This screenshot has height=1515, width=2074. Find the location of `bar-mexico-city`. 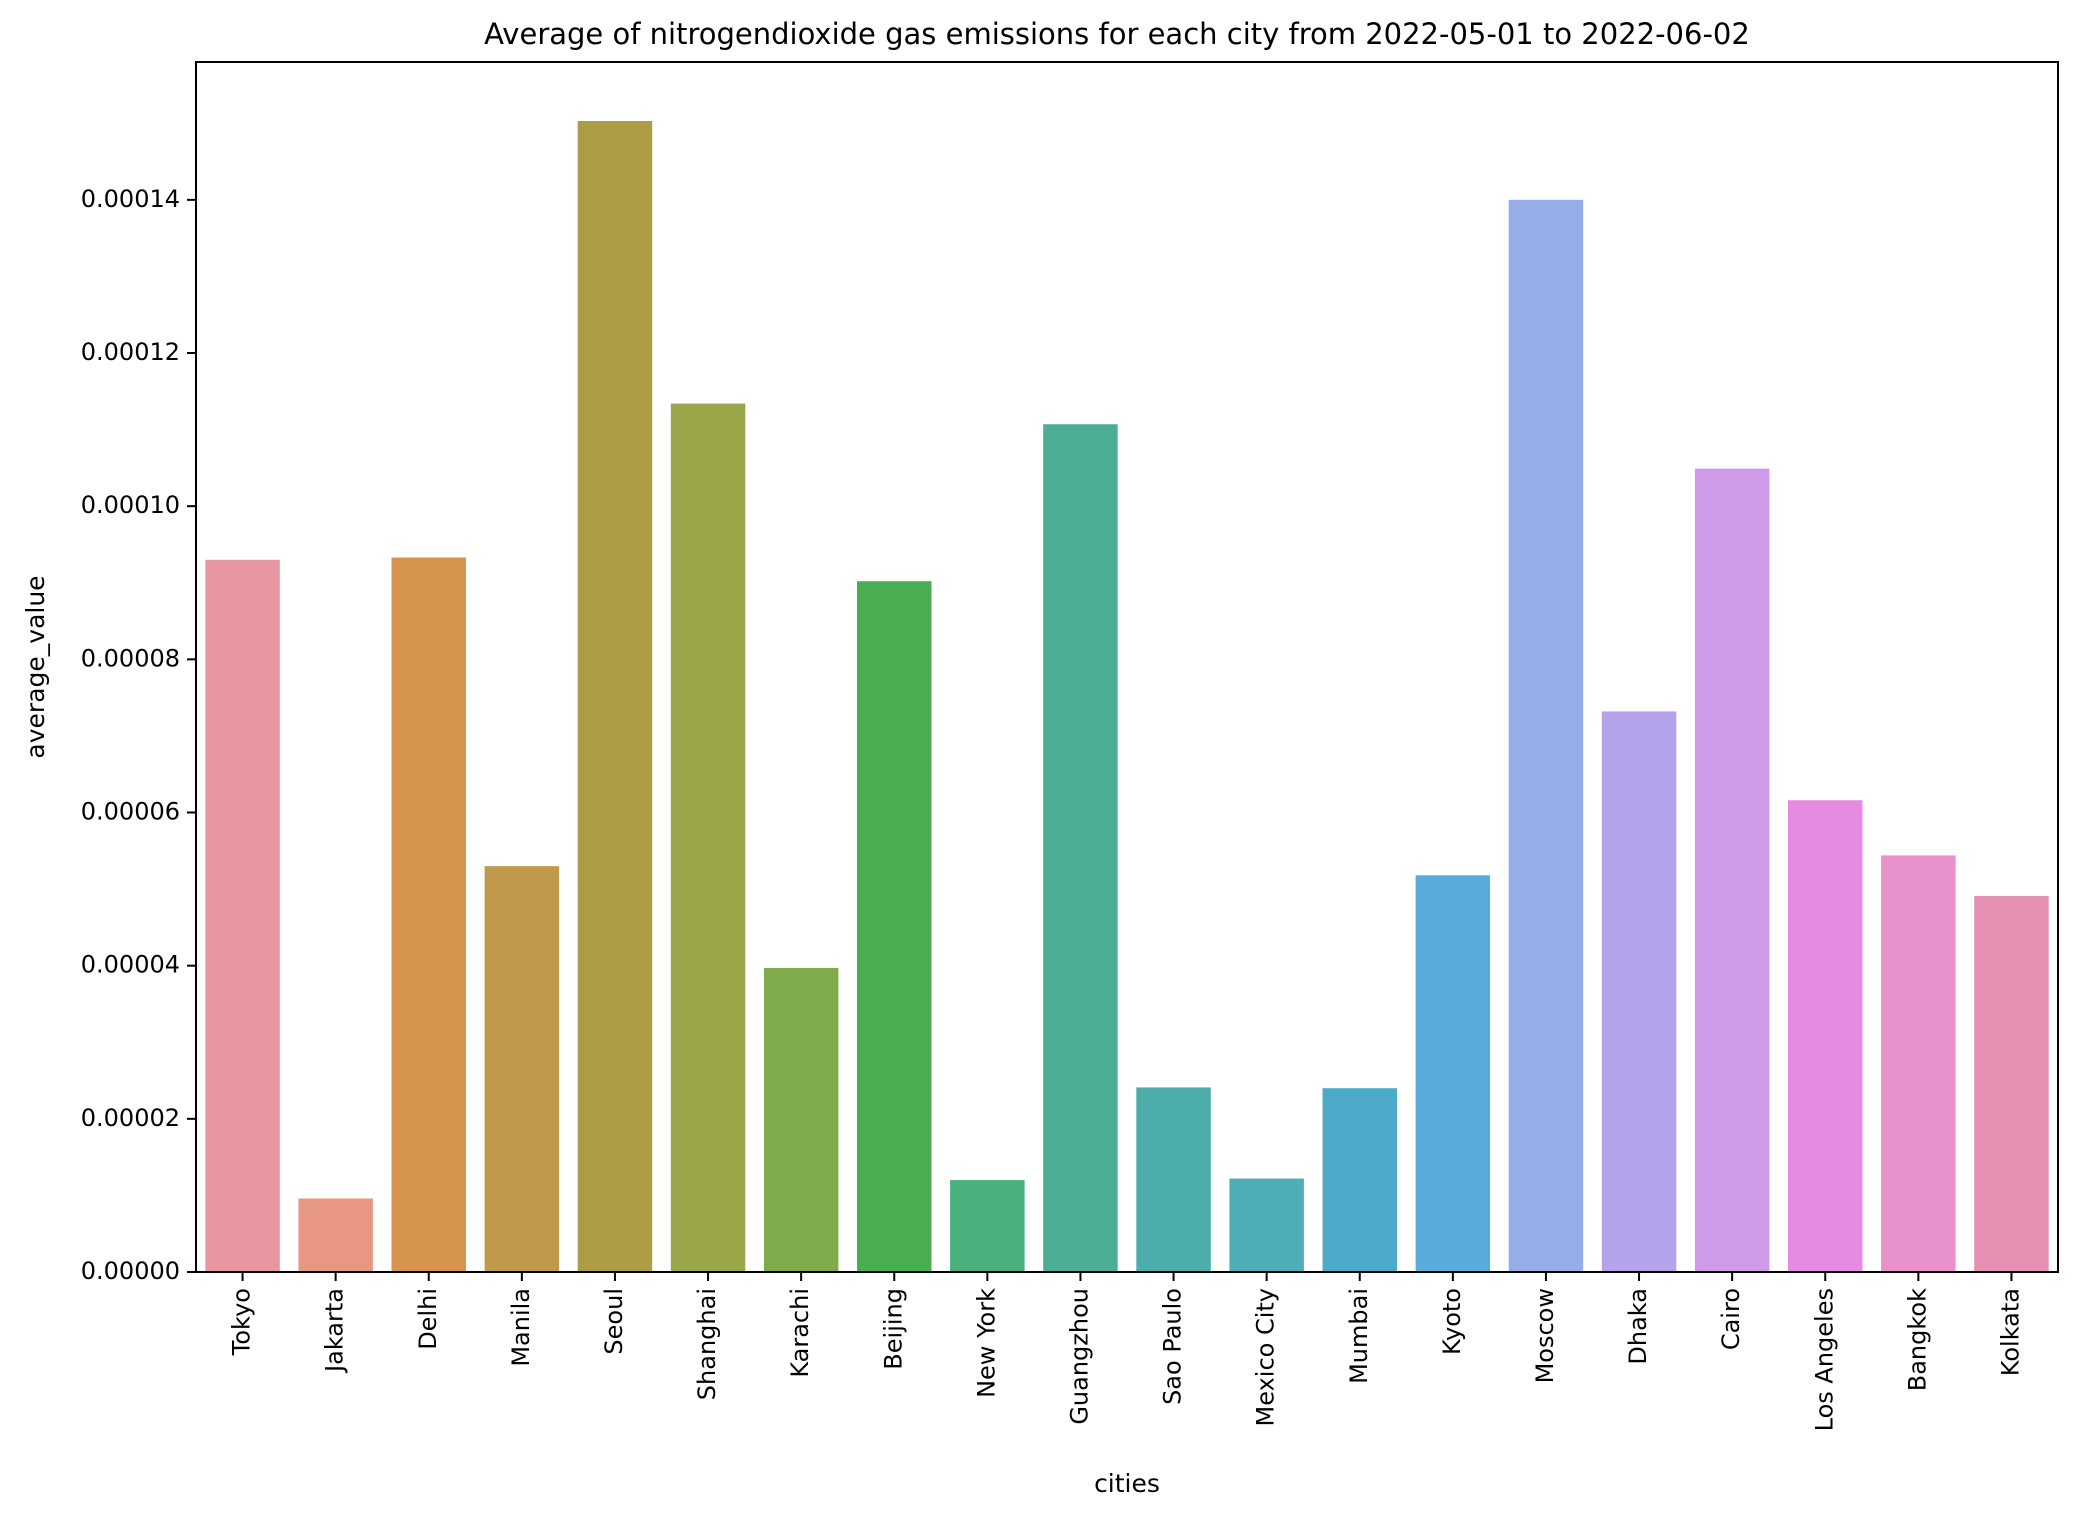

bar-mexico-city is located at coordinates (1266, 1225).